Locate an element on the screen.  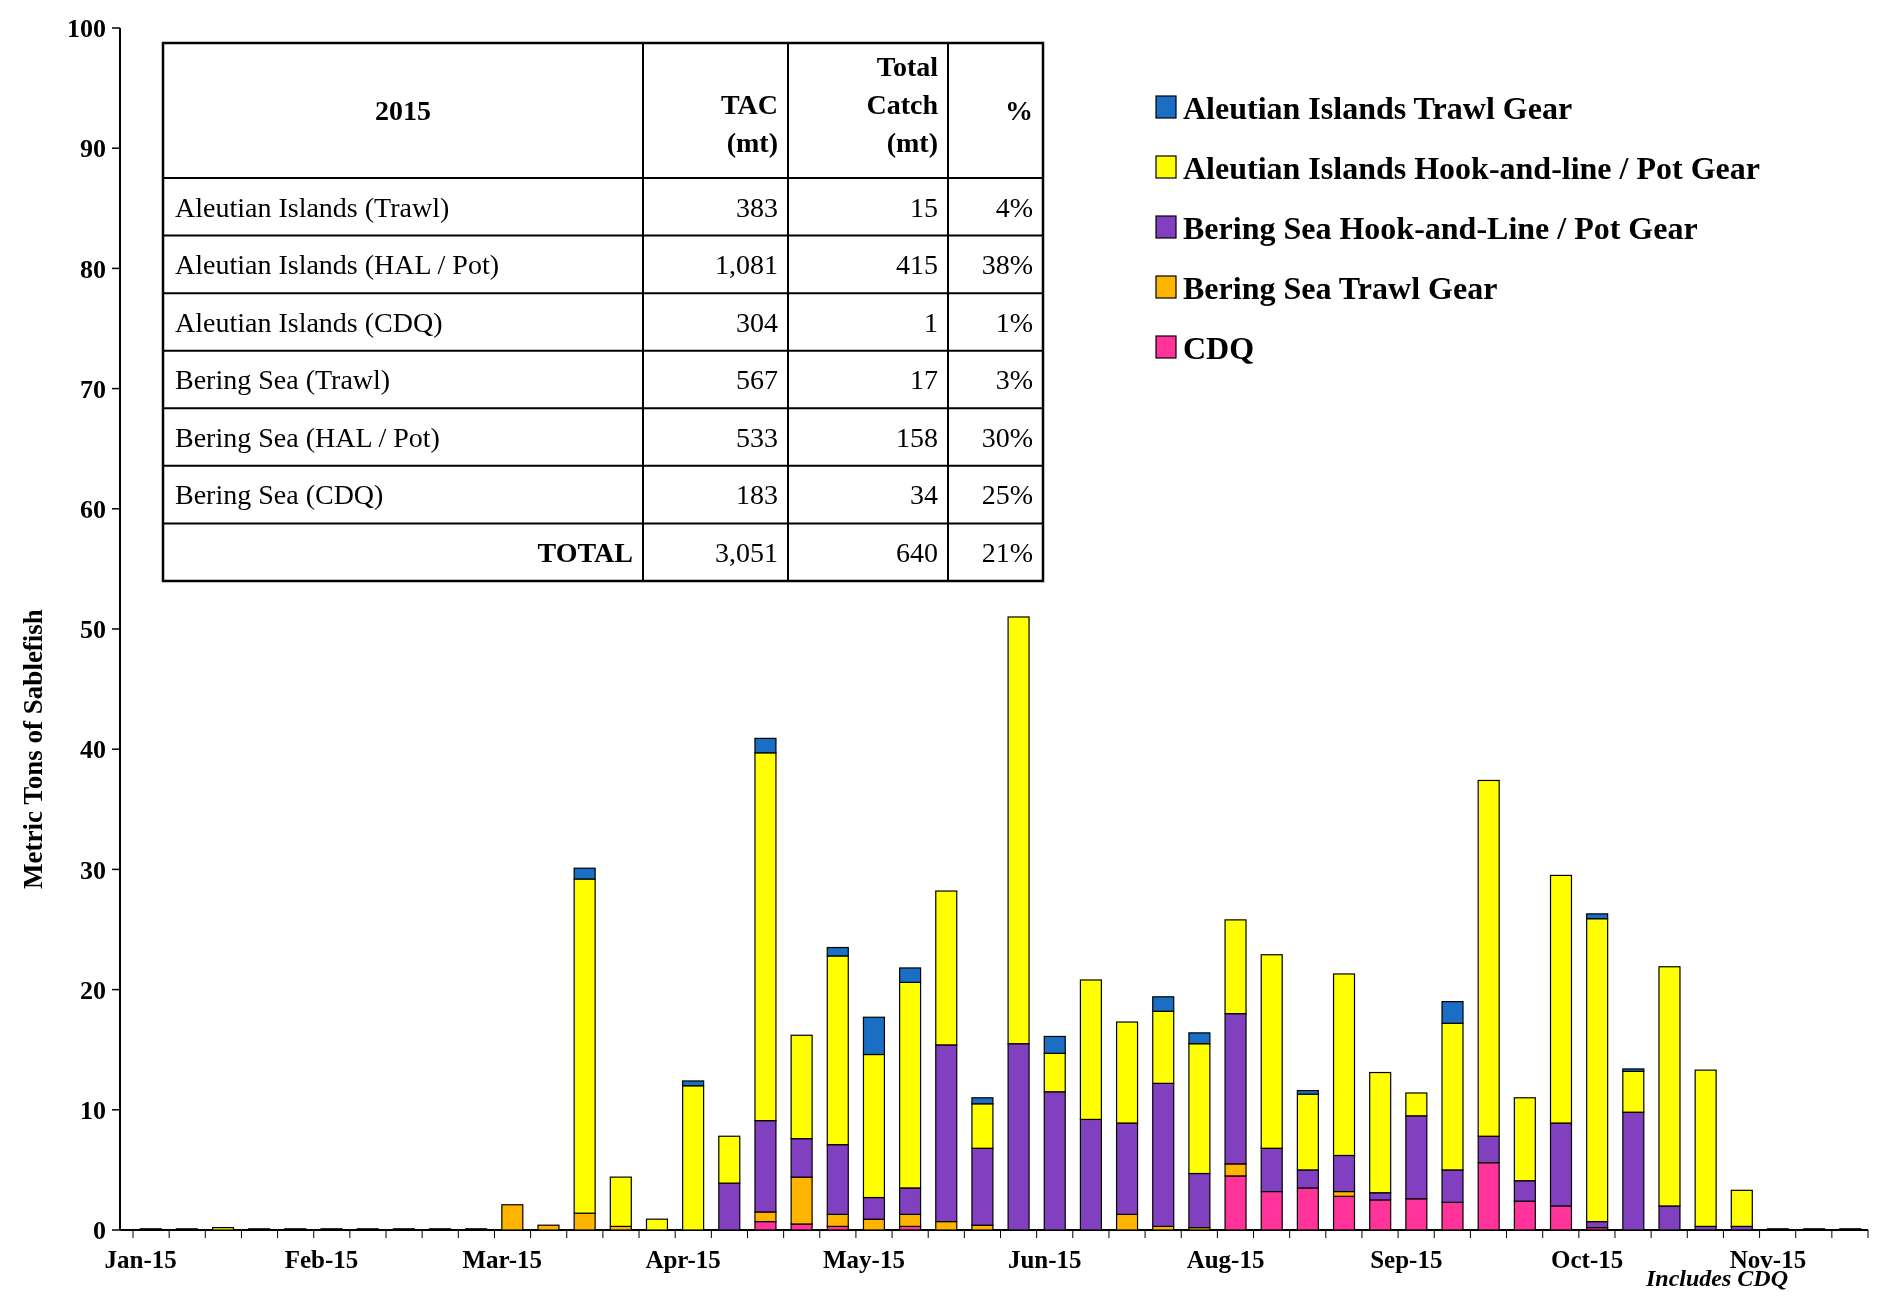
legend-label: Bering Sea Trawl Gear is located at coordinates (1340, 288).